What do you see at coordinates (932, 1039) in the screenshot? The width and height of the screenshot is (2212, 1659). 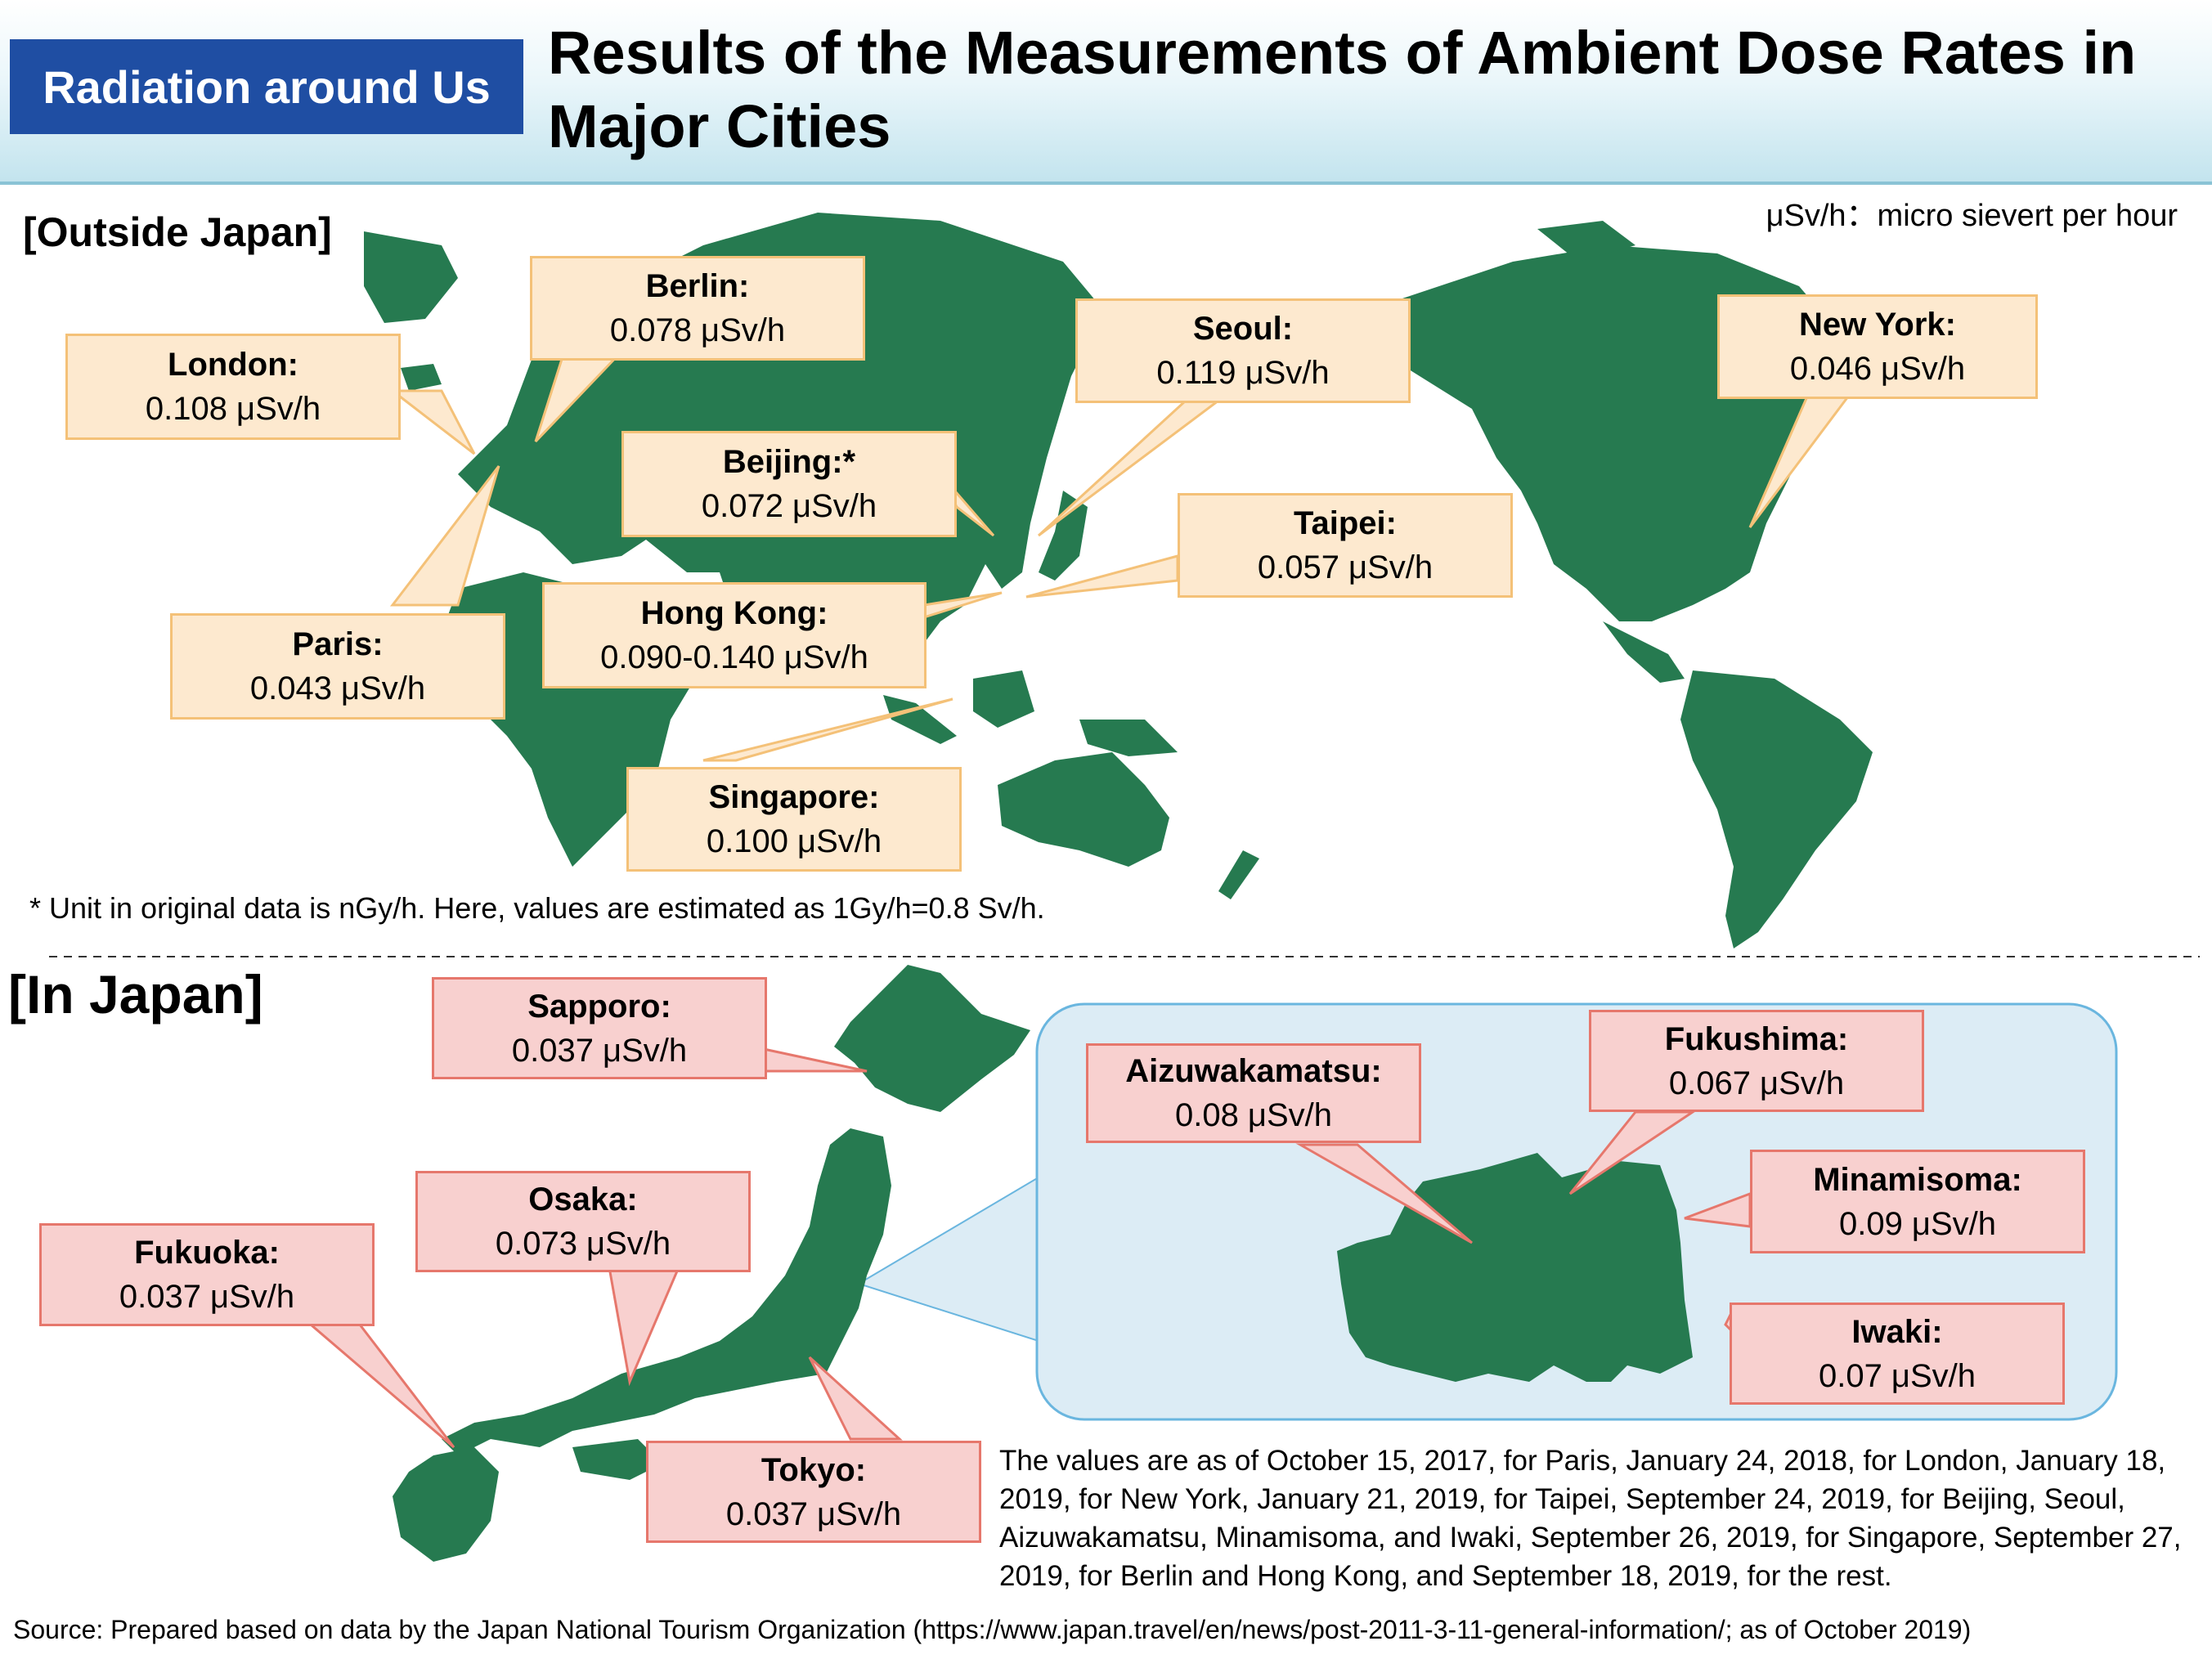 I see `hokkaido-shape` at bounding box center [932, 1039].